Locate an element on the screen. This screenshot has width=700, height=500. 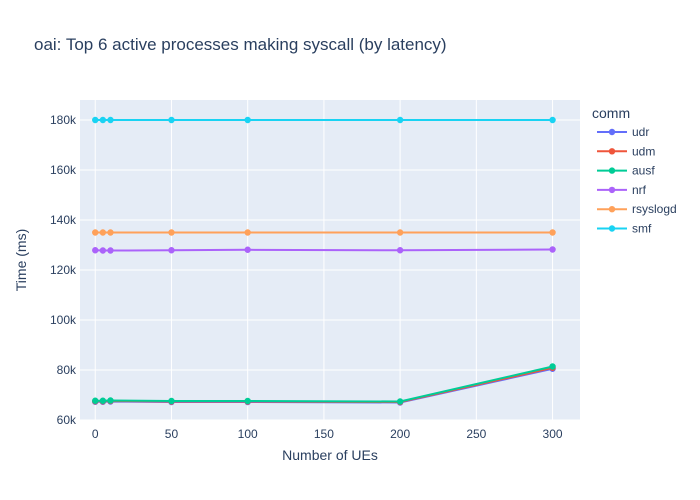
legend-item-smf: smf is located at coordinates (624, 229).